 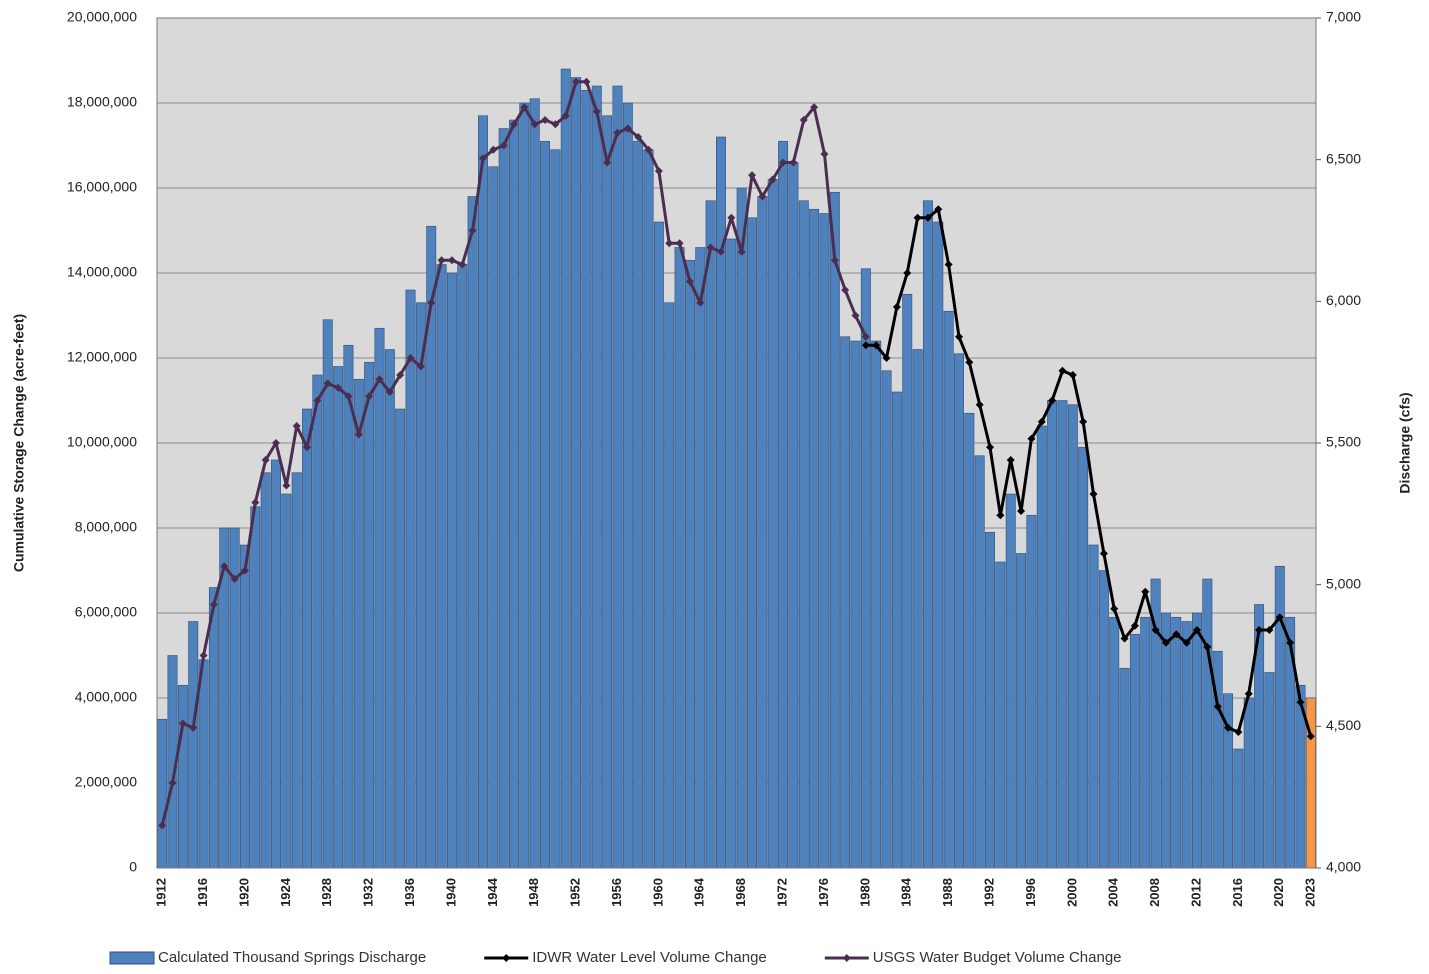 I want to click on y-tick-label: 2,000,000, so click(x=106, y=782).